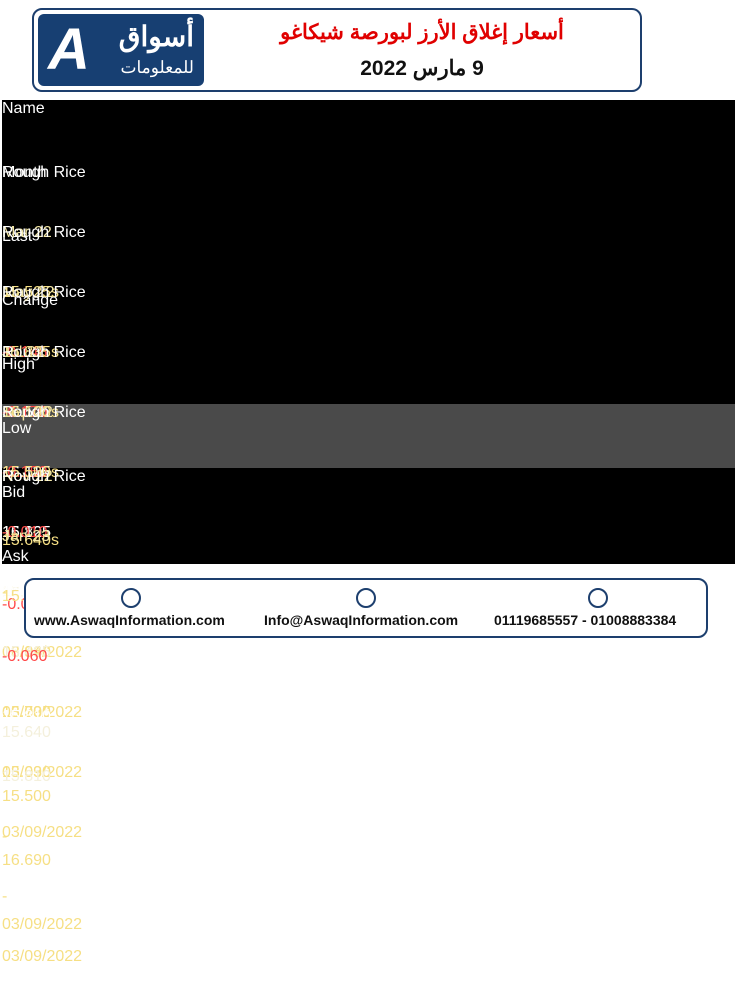 The height and width of the screenshot is (1008, 745). What do you see at coordinates (26, 732) in the screenshot?
I see `cell-text: 15.640` at bounding box center [26, 732].